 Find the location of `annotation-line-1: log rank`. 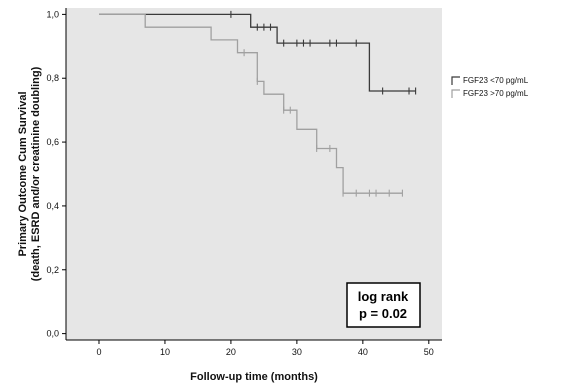

annotation-line-1: log rank is located at coordinates (383, 296).